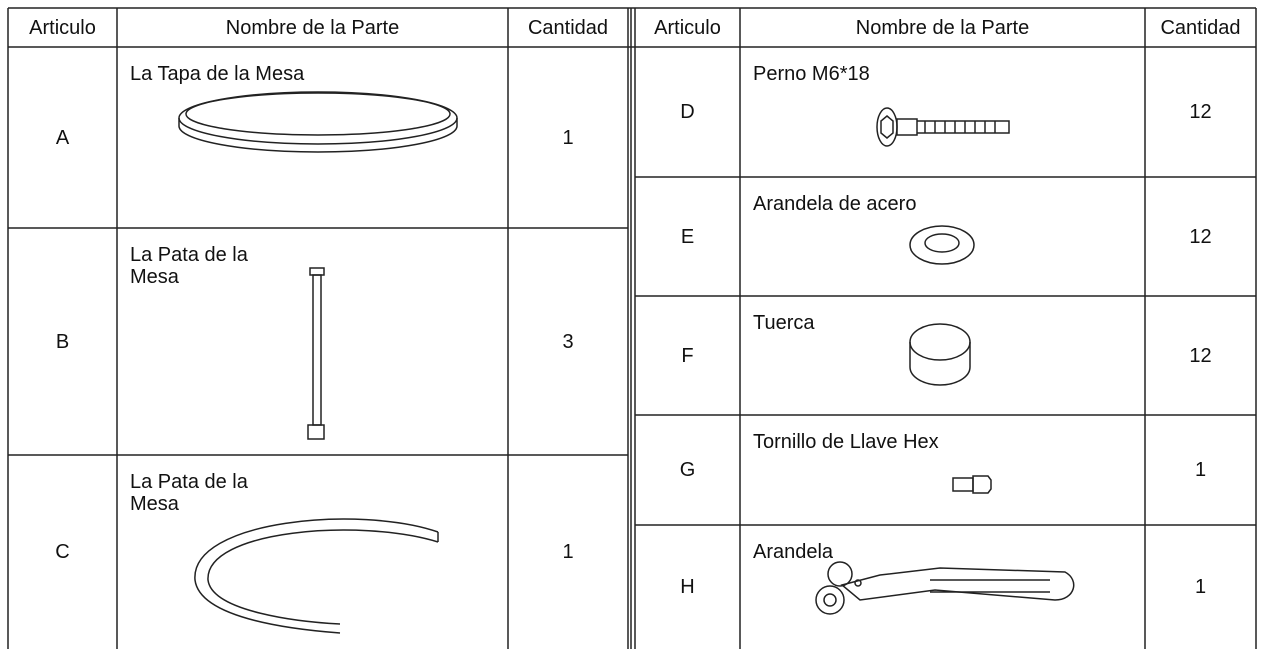 The height and width of the screenshot is (649, 1261). What do you see at coordinates (318, 122) in the screenshot?
I see `table-top-icon` at bounding box center [318, 122].